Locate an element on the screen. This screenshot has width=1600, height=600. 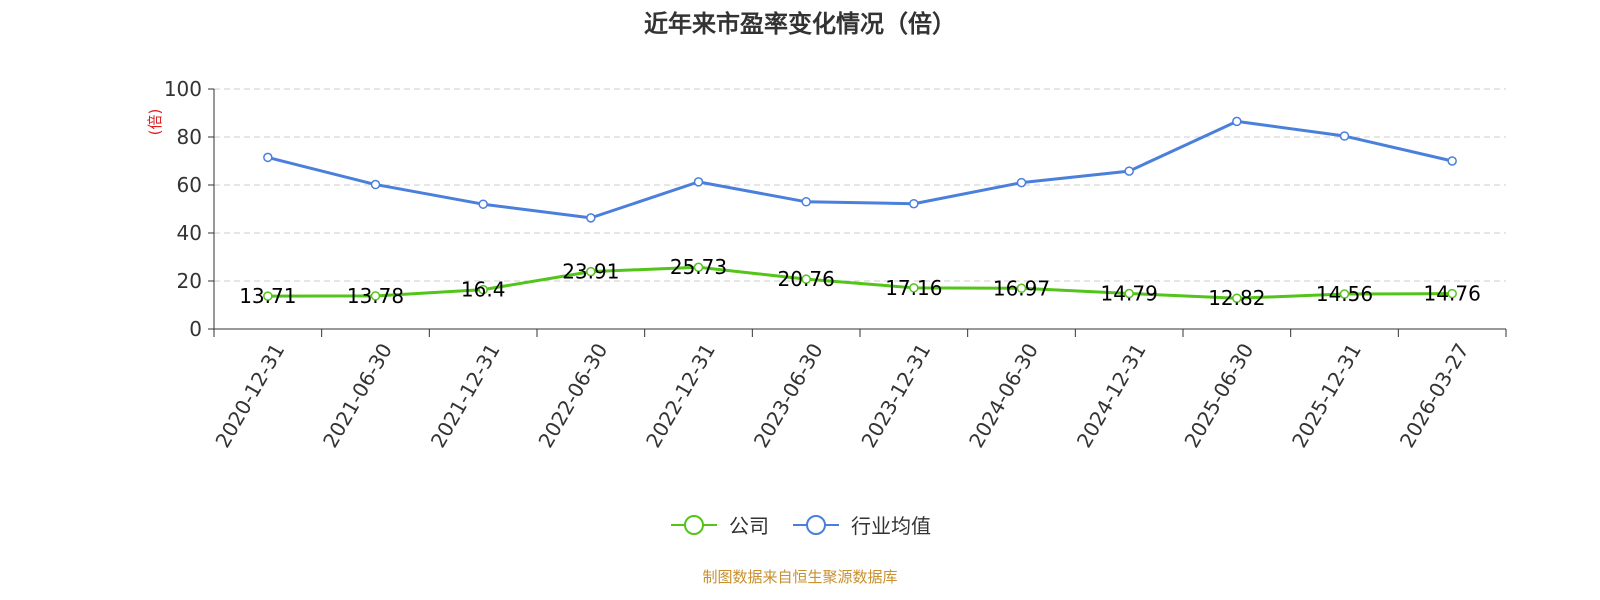
data-label: 14.79 is located at coordinates (1129, 294).